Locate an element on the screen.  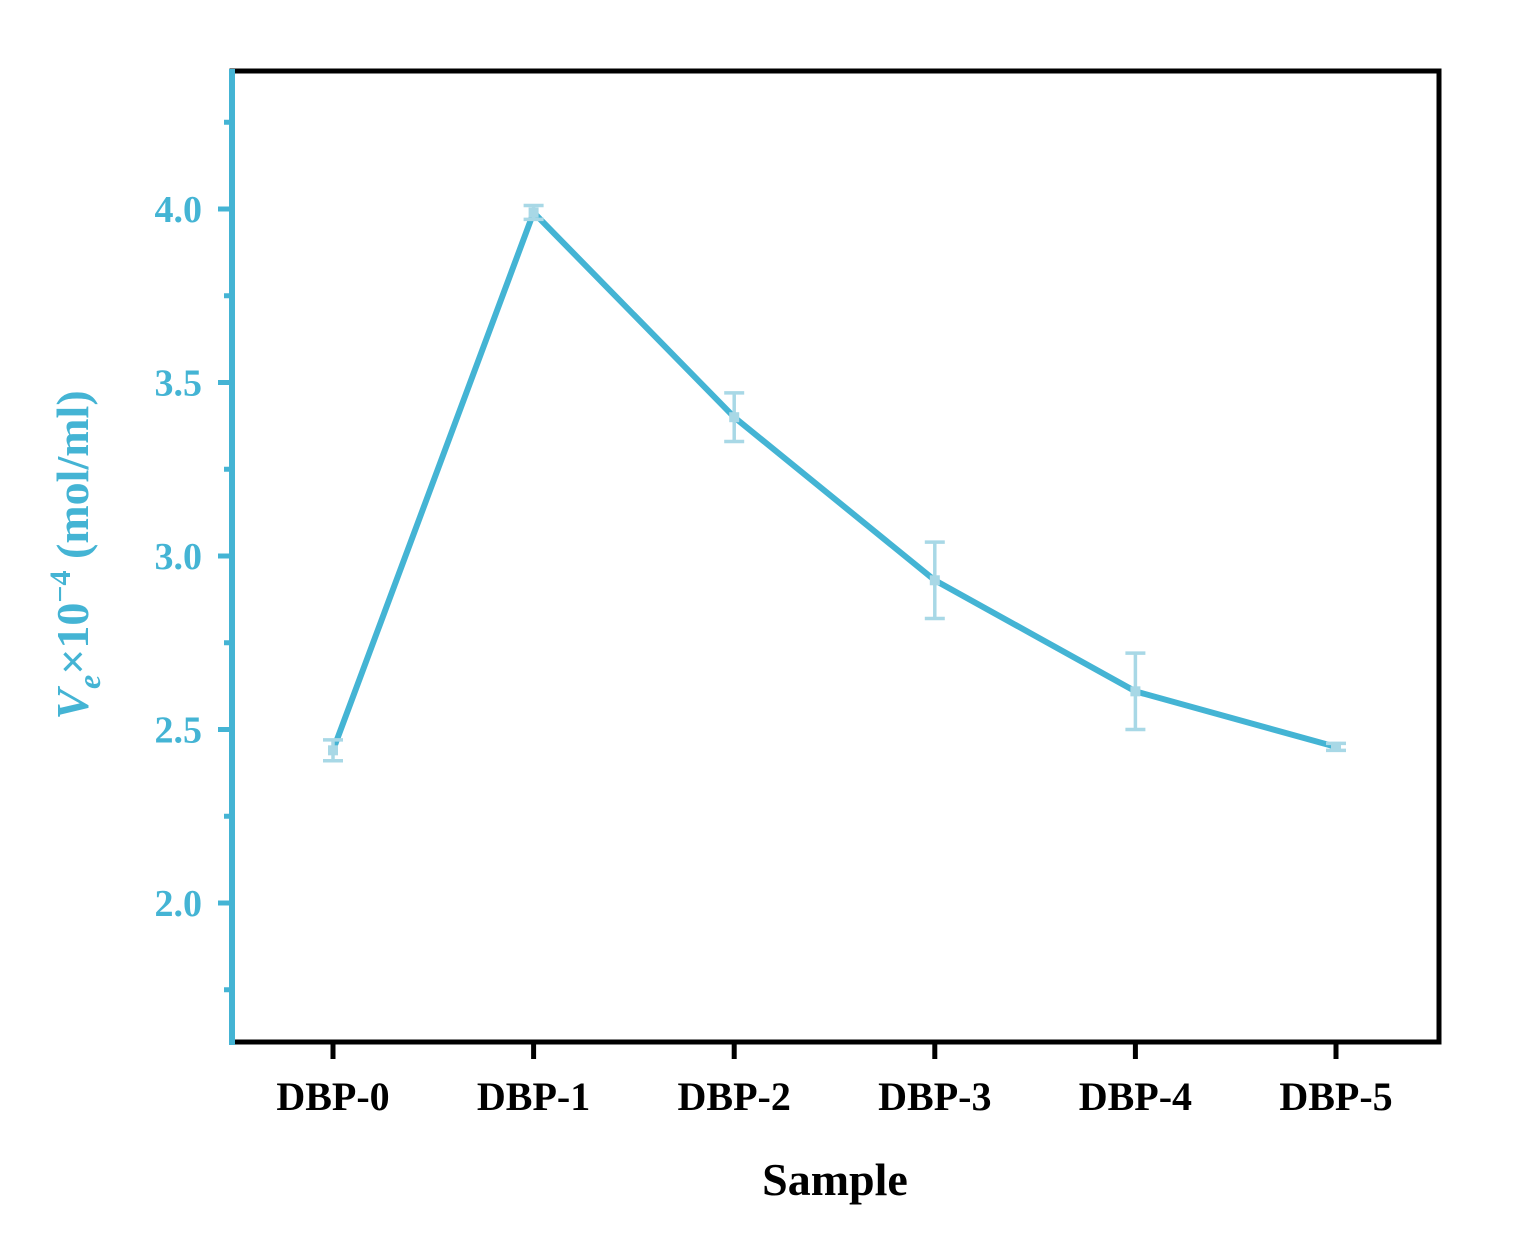
y-tick-label: 3.5 is located at coordinates (179, 384).